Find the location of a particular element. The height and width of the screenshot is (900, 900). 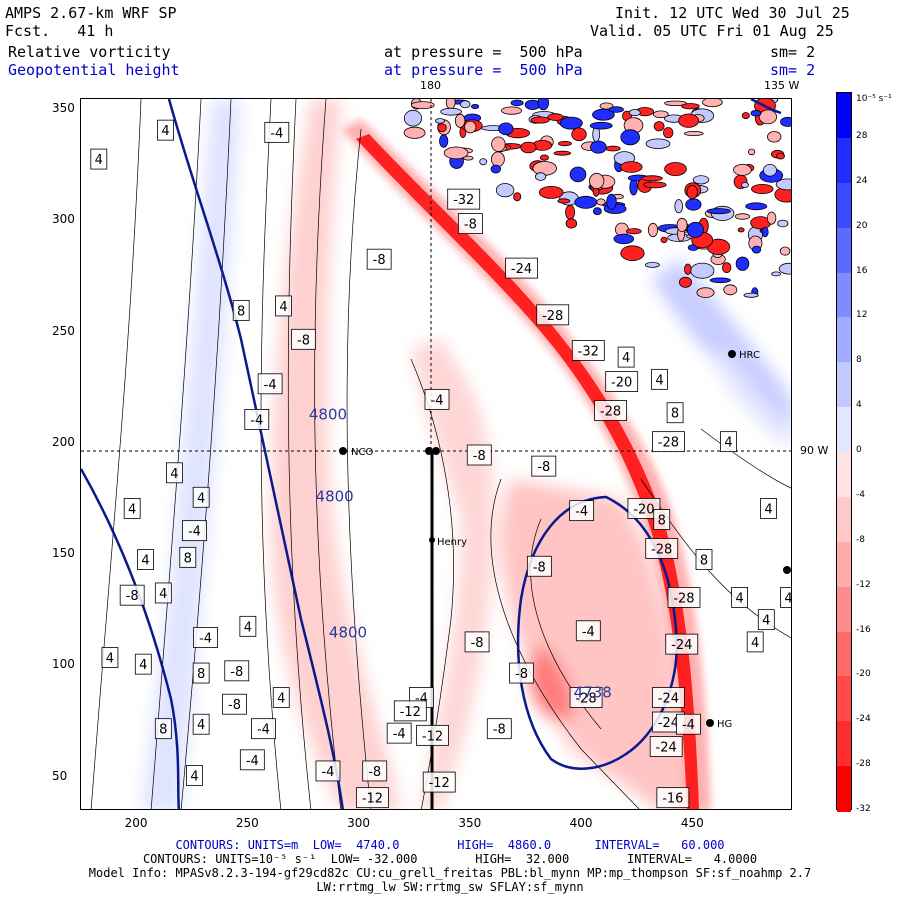

colorbar-level: 8 is located at coordinates (859, 360).